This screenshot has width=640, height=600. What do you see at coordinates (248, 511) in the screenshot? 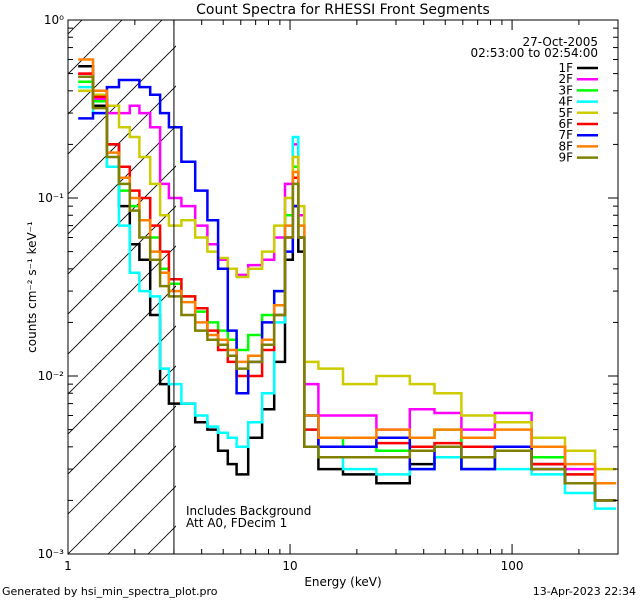
I see `annotation-background: Includes Background` at bounding box center [248, 511].